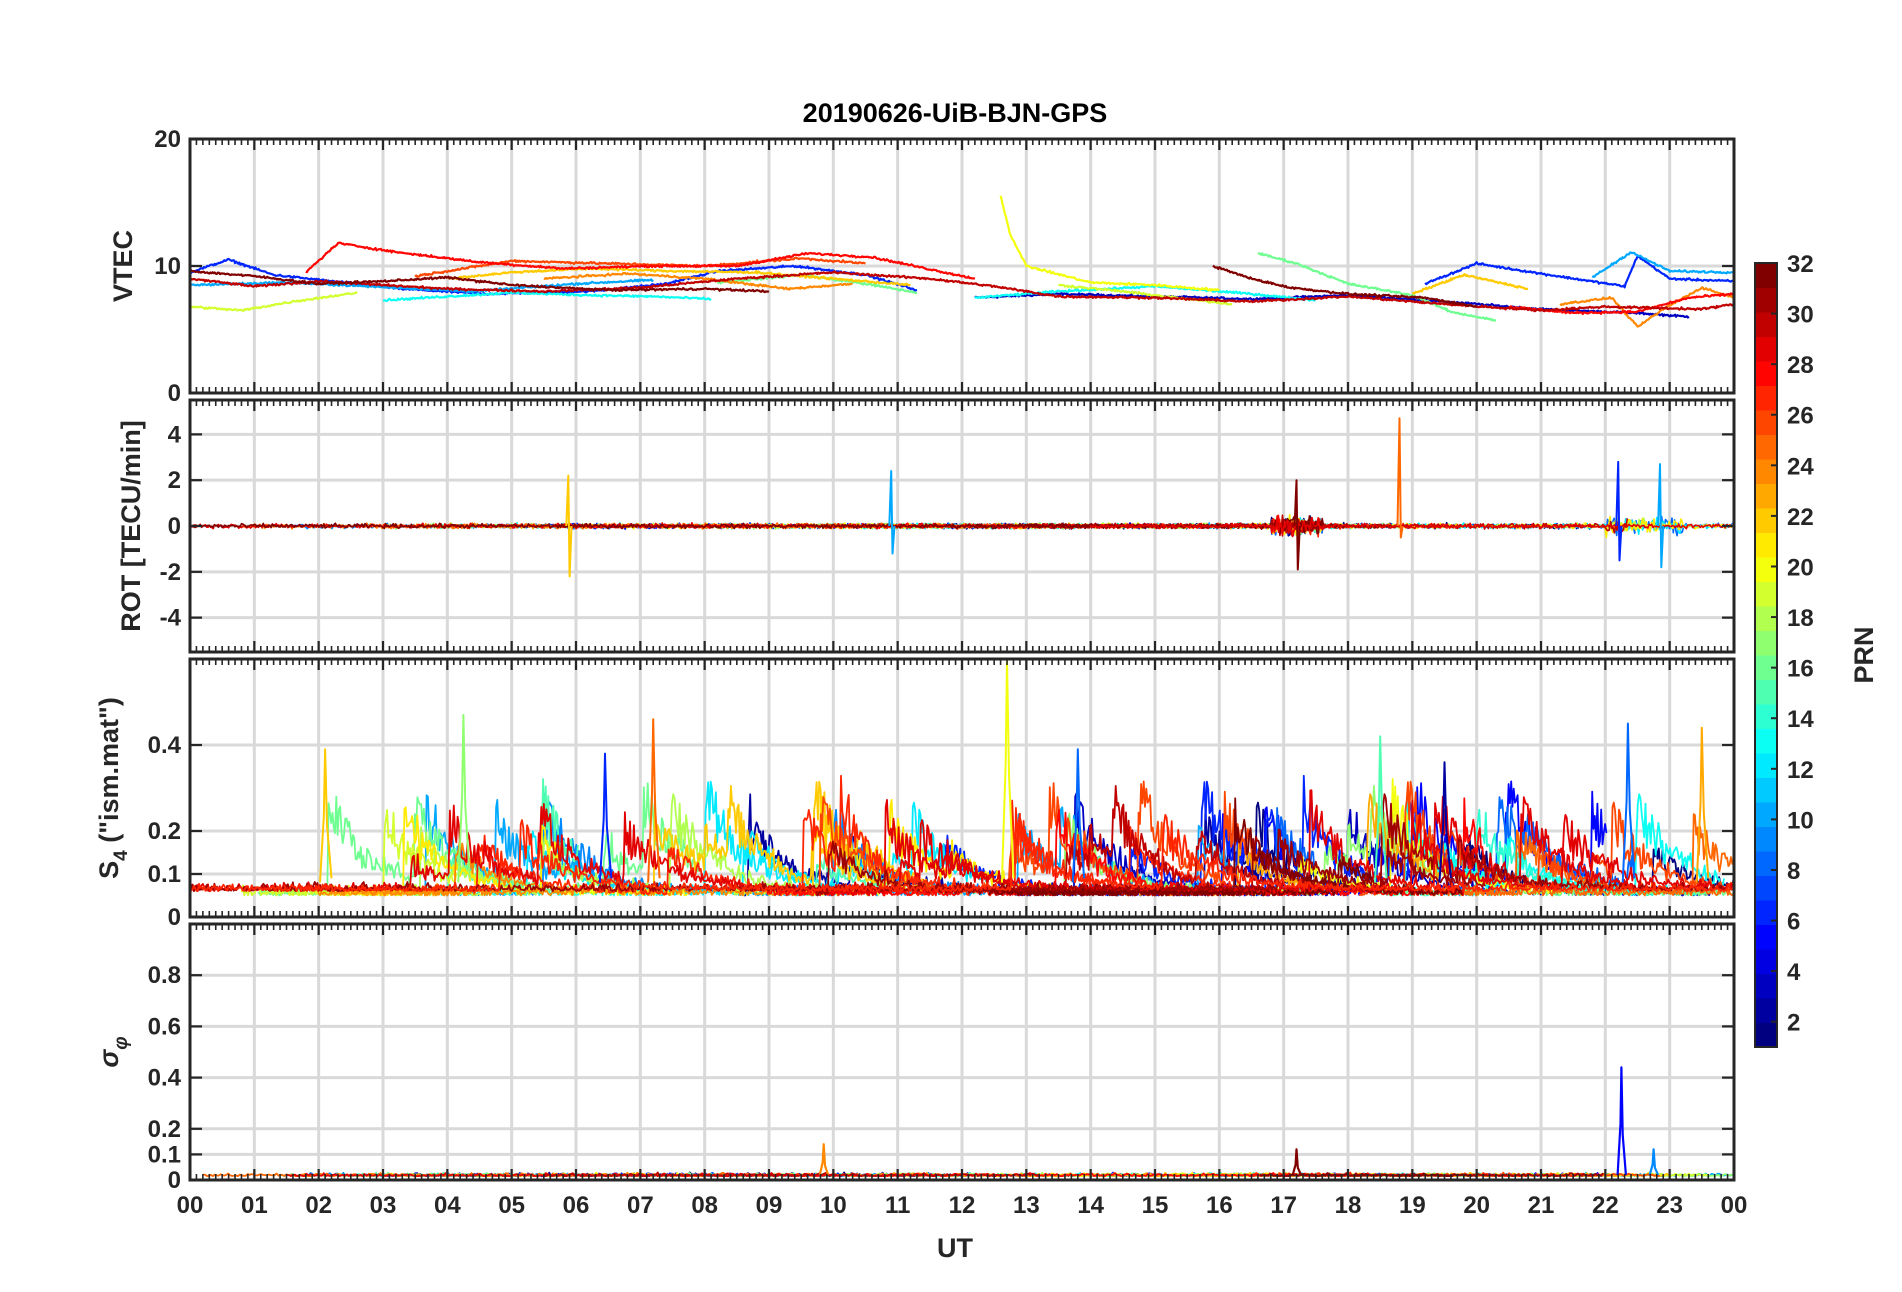 This screenshot has width=1902, height=1292. Describe the element at coordinates (1541, 1205) in the screenshot. I see `x-tick-label: 21` at that location.